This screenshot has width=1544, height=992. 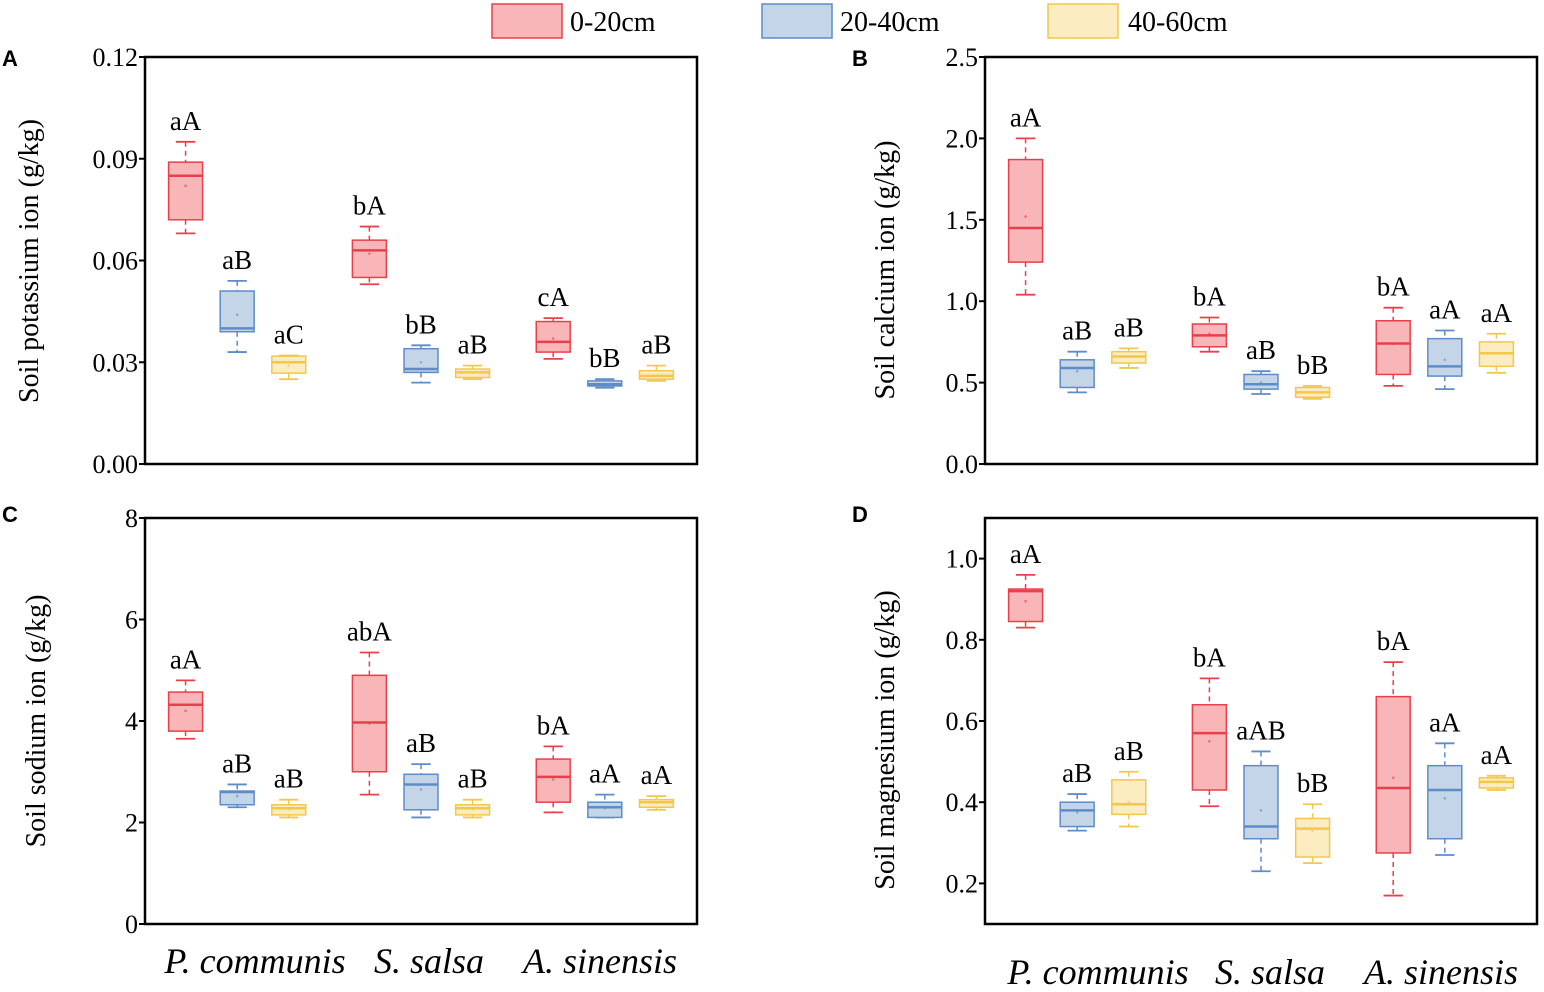 I want to click on y-tick-label: 2.5, so click(x=962, y=57).